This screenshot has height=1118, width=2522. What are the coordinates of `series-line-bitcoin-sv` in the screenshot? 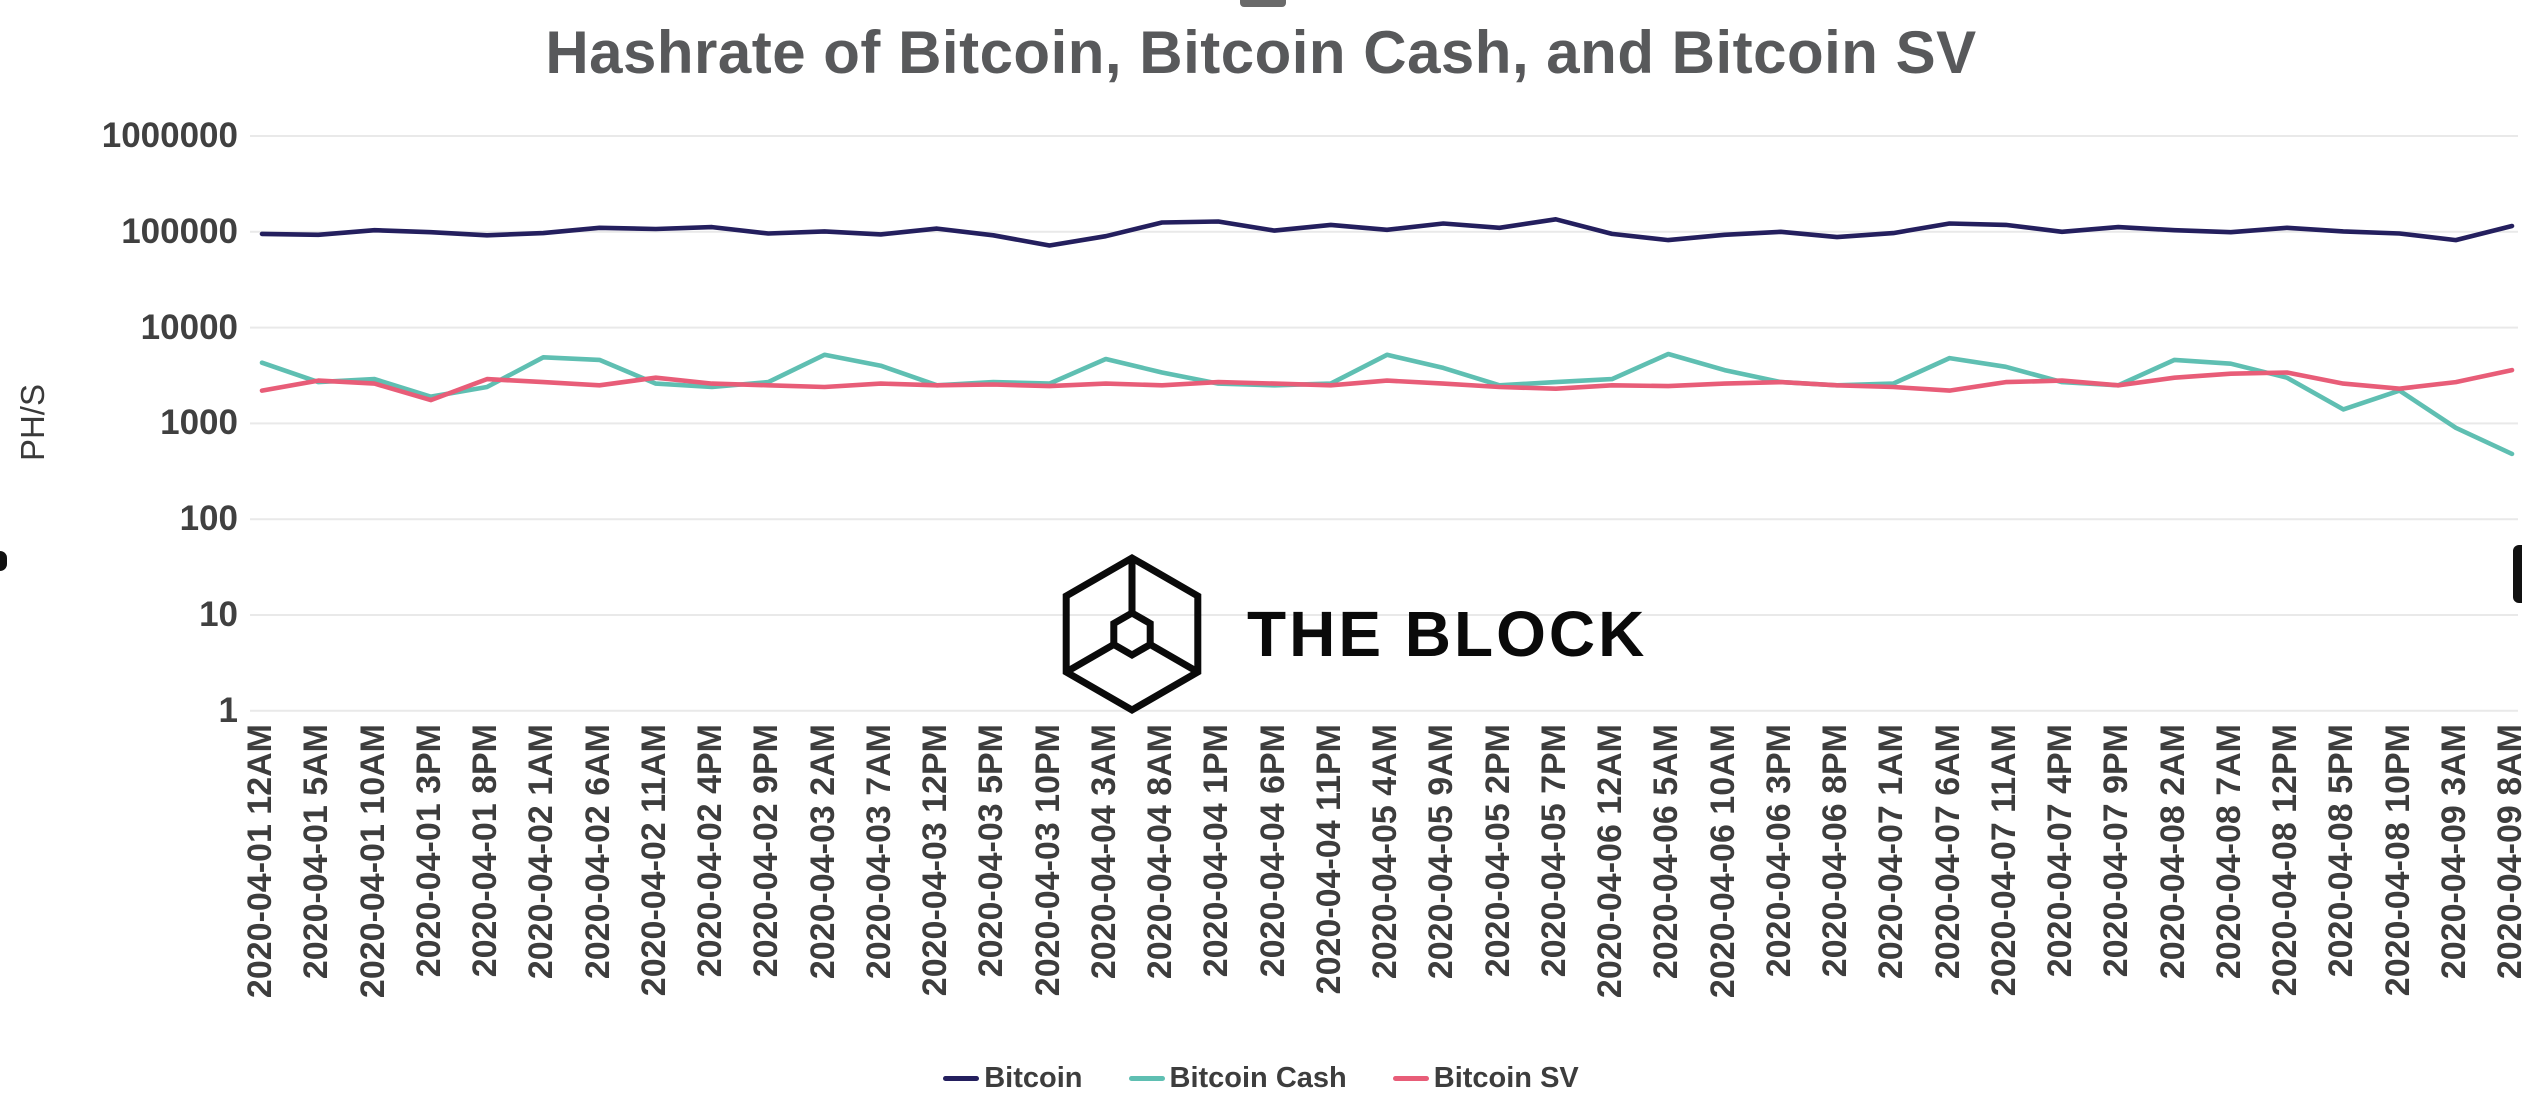 It's located at (1387, 385).